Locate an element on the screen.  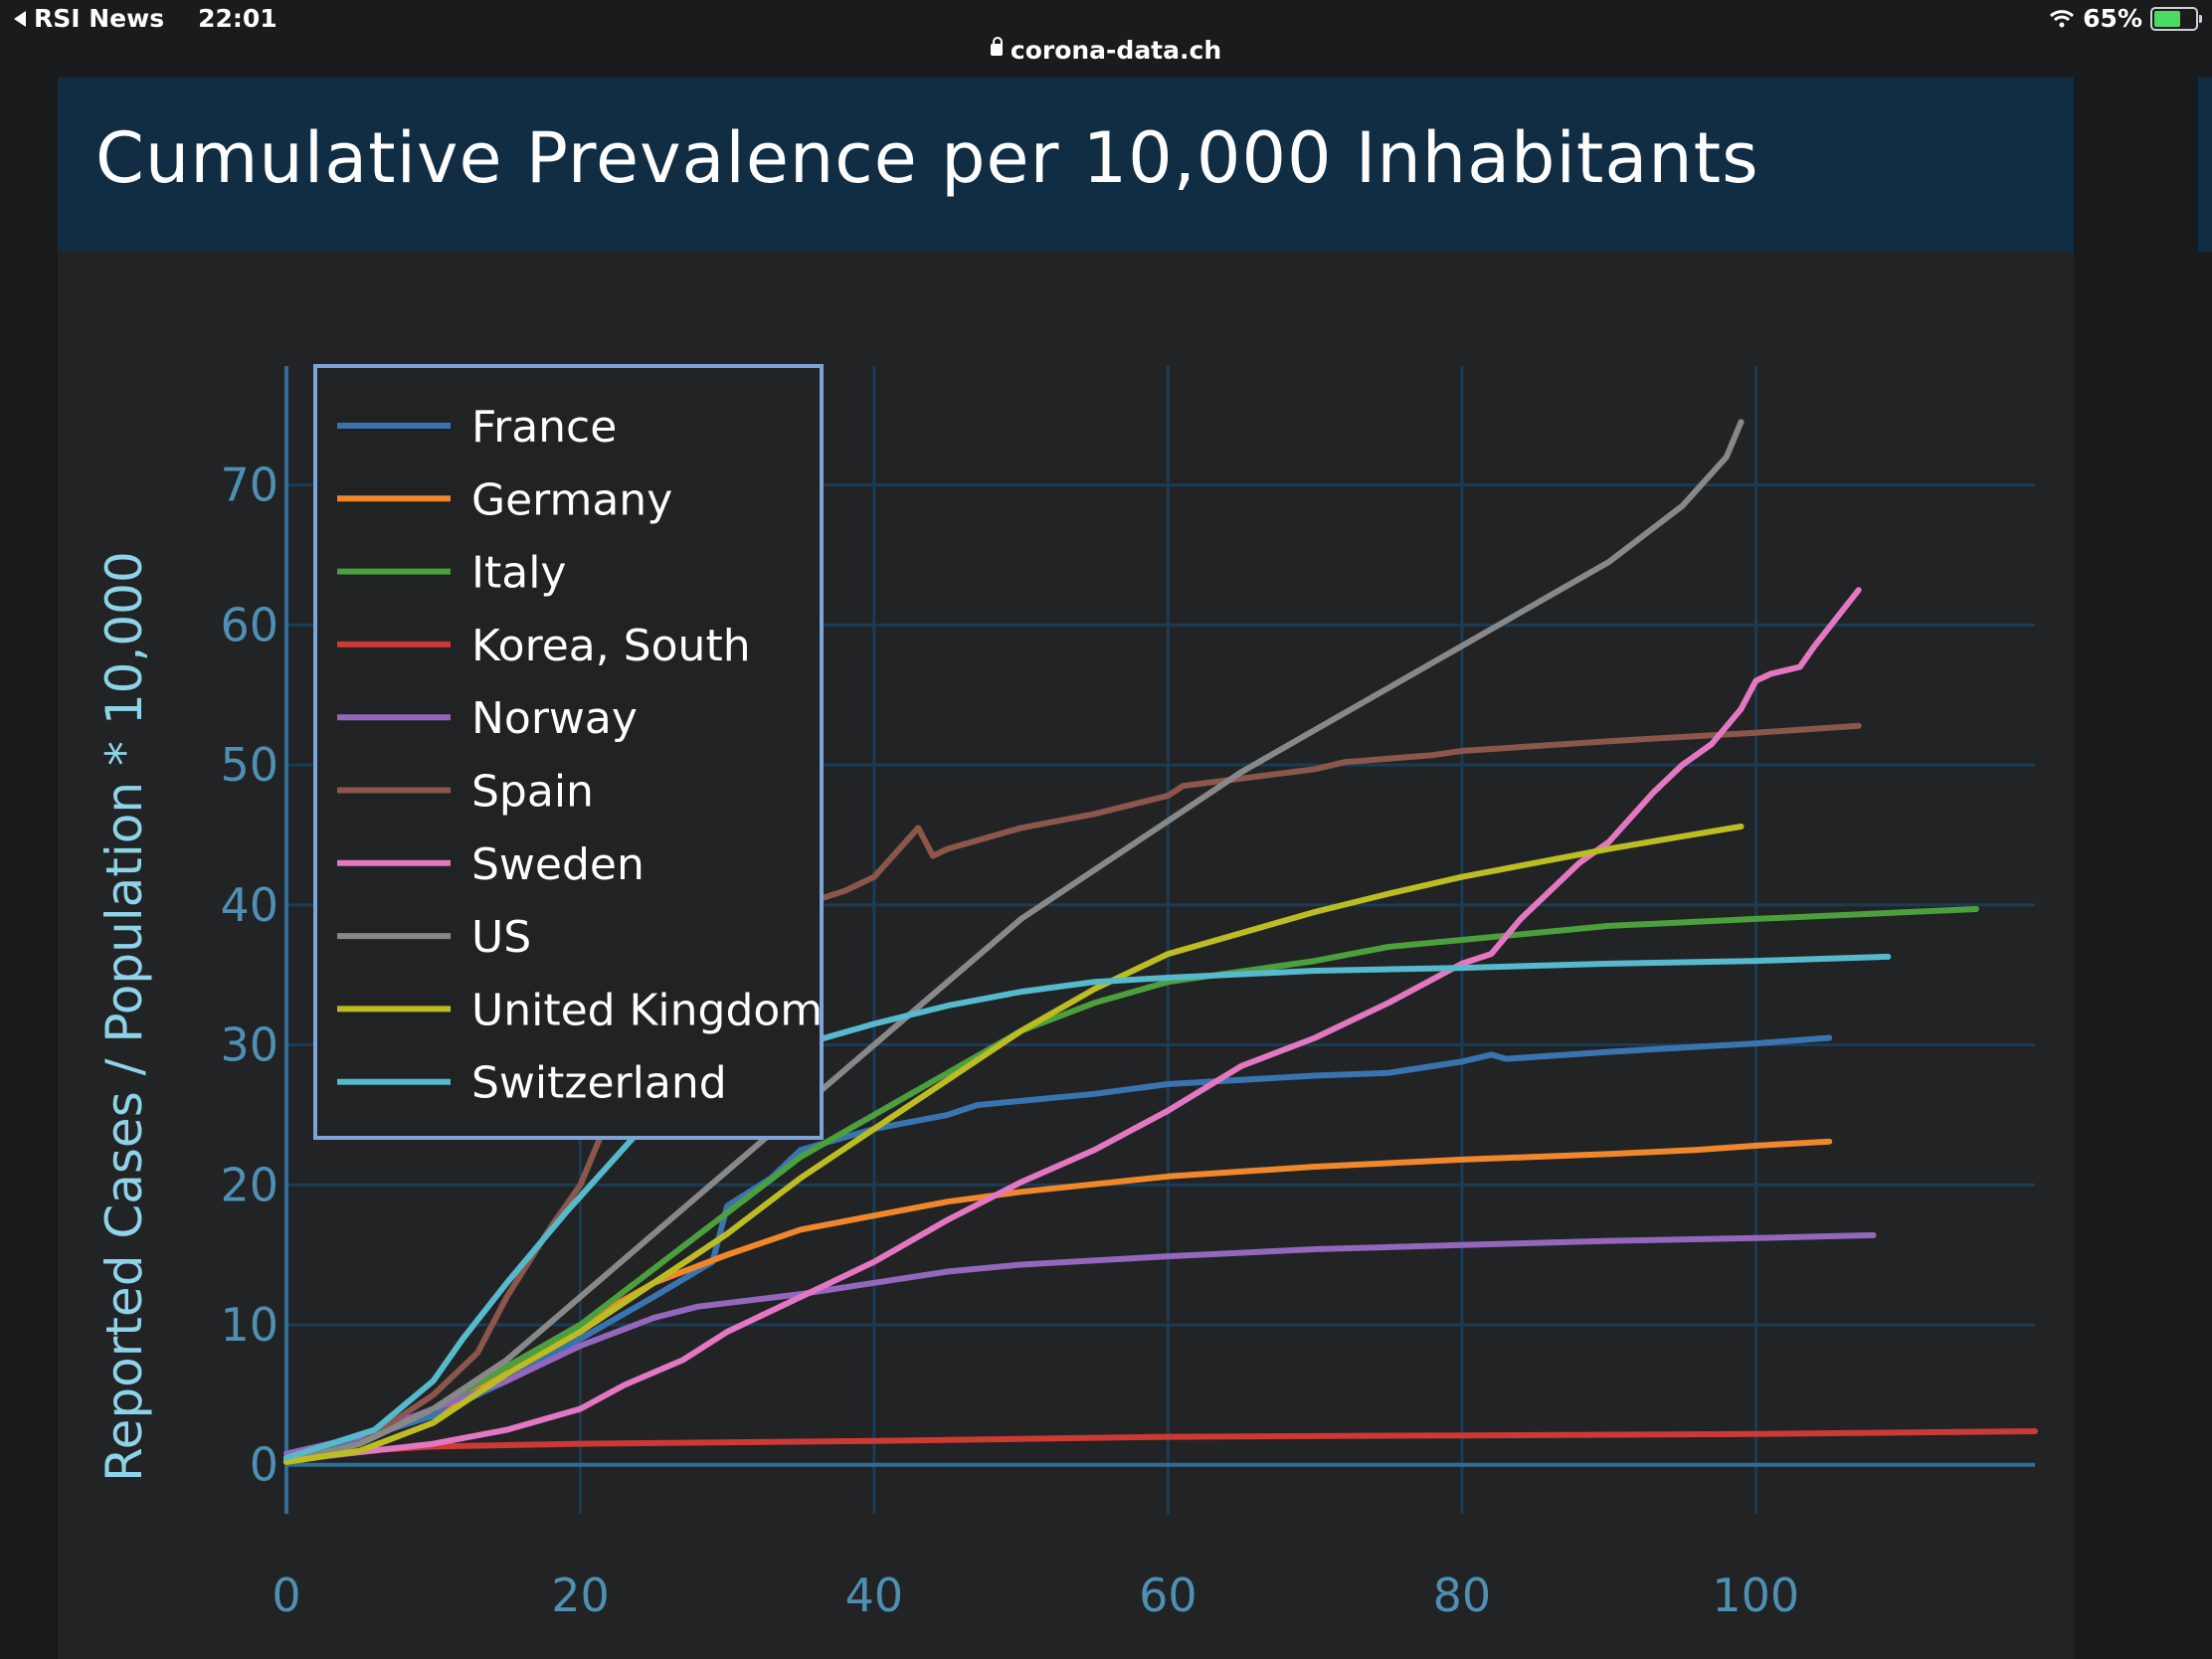
legend-label: US is located at coordinates (501, 937).